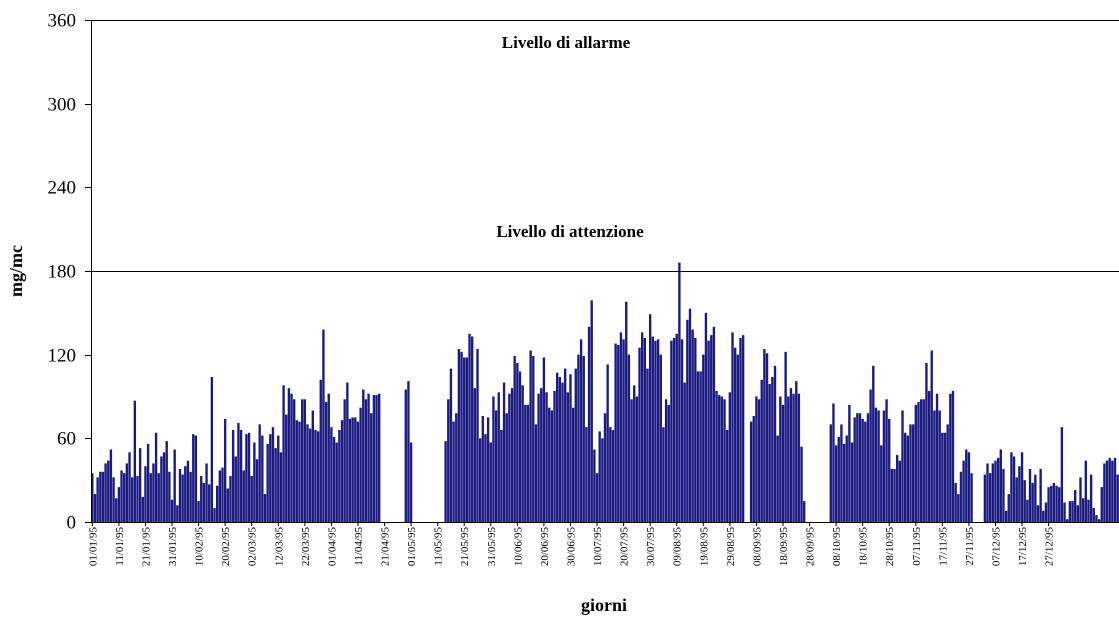 This screenshot has width=1119, height=618. What do you see at coordinates (62, 356) in the screenshot?
I see `y-tick-label: 120` at bounding box center [62, 356].